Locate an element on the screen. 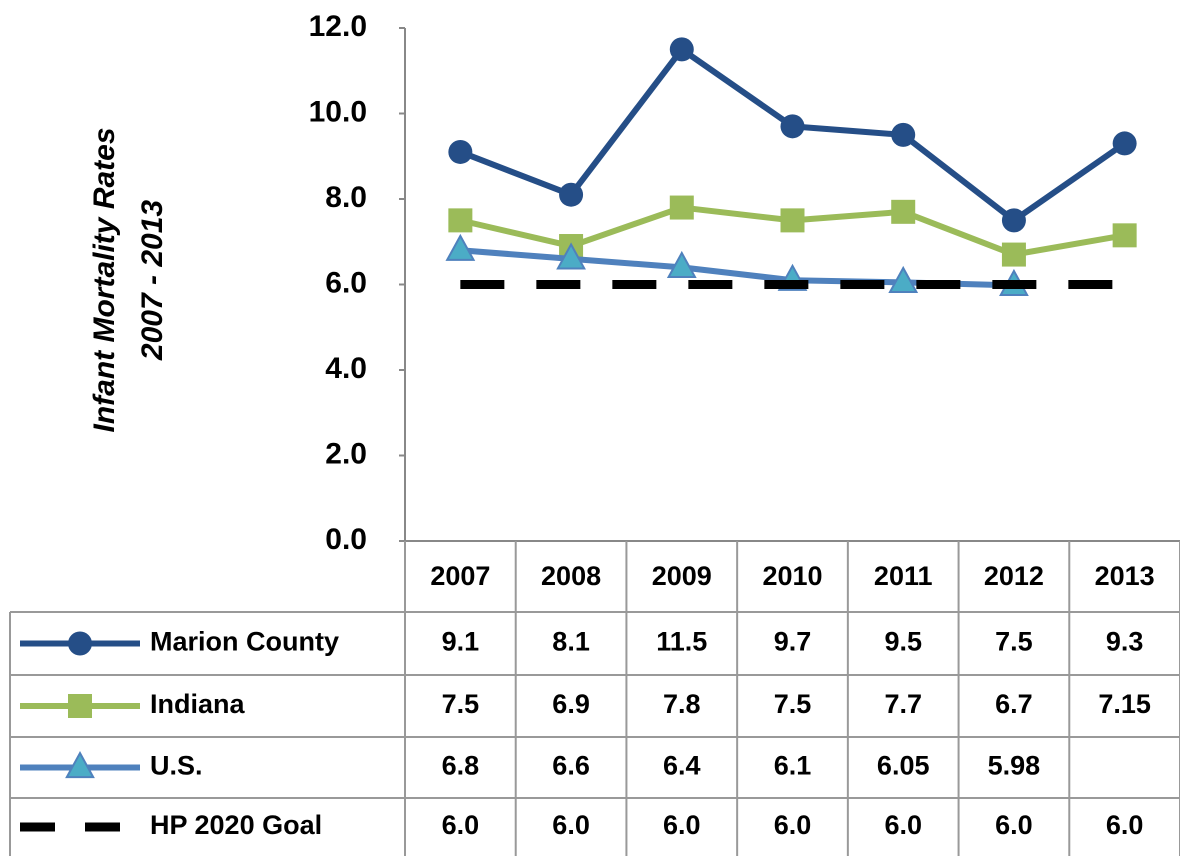 This screenshot has height=856, width=1180. table-cell: 5.98 is located at coordinates (1014, 766).